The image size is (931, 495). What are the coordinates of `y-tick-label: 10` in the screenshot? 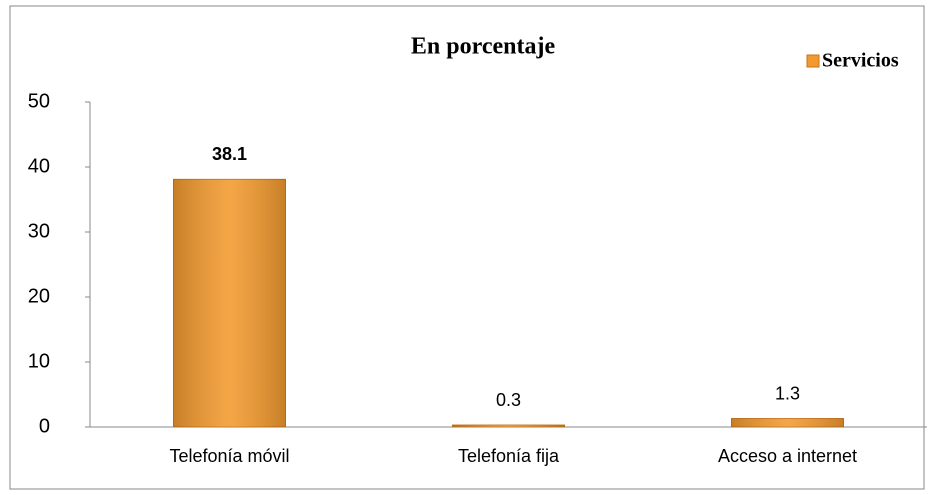 It's located at (39, 361).